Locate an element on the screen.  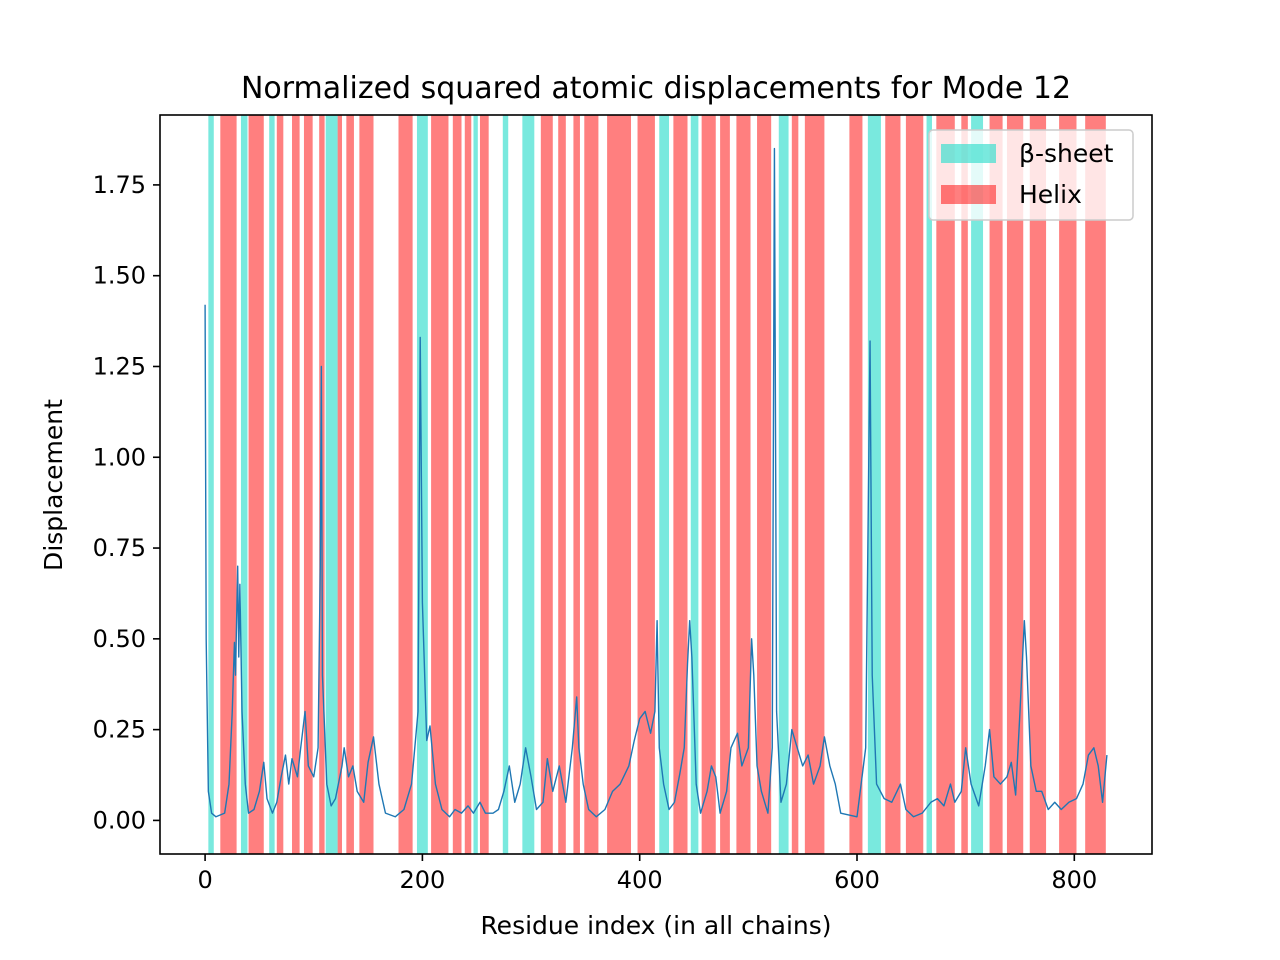
y-tick-label: 1.75 is located at coordinates (119, 185).